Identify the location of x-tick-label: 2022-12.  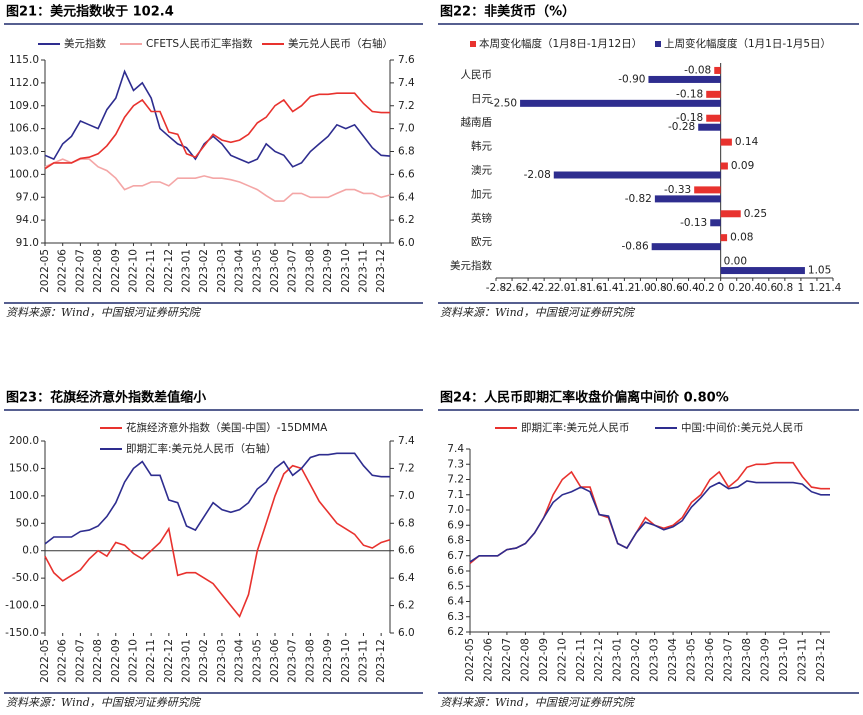
(599, 660).